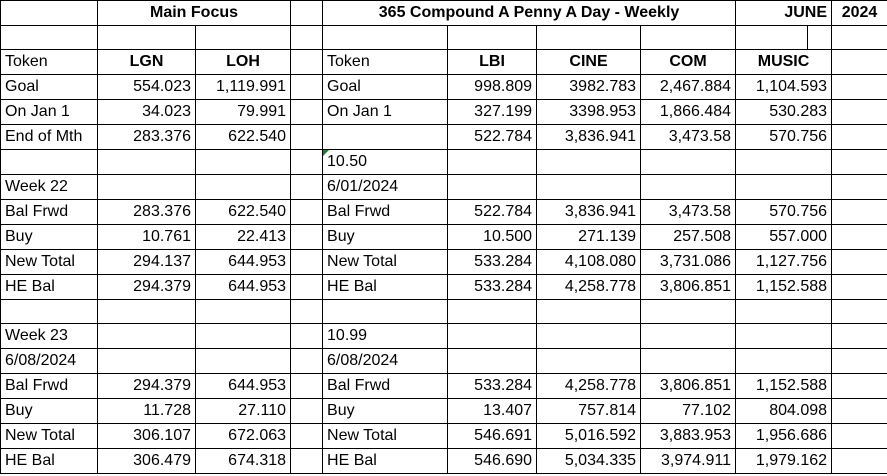 This screenshot has height=476, width=887. What do you see at coordinates (385, 62) in the screenshot?
I see `token-label-right: Token` at bounding box center [385, 62].